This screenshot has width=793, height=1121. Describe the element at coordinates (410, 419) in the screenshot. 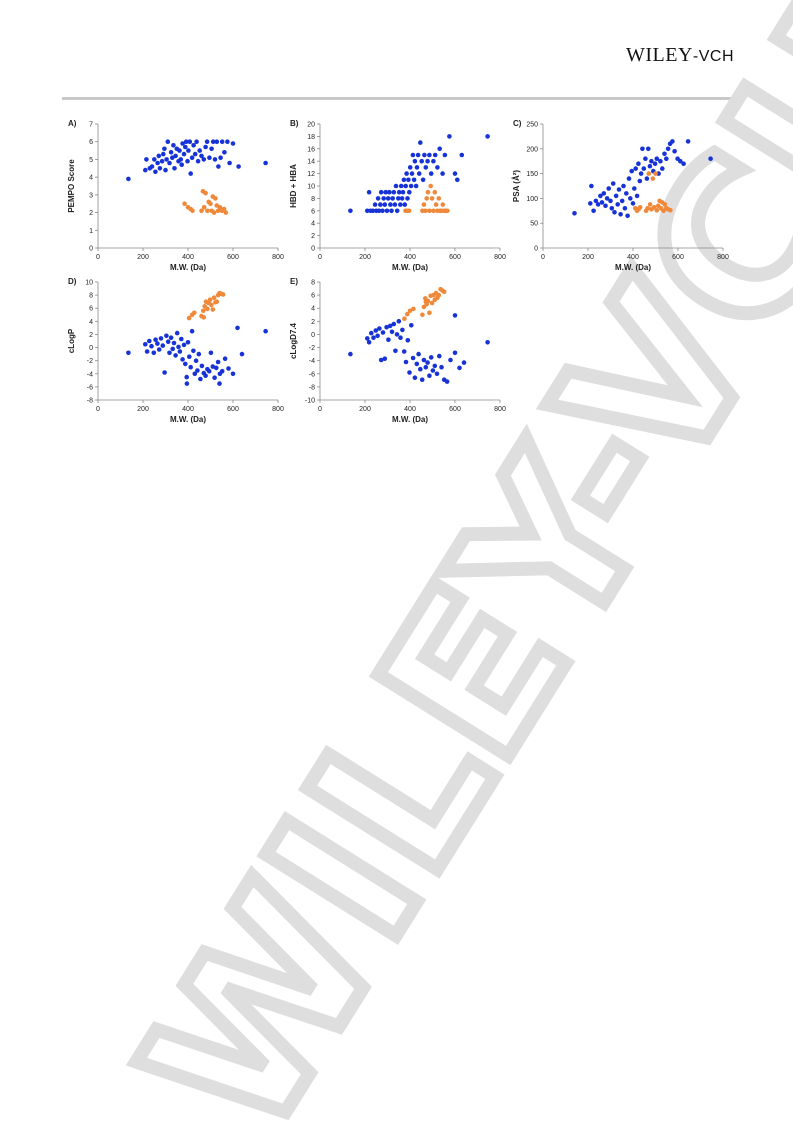

I see `chart-e-x-axis-label: M.W. (Da)` at that location.